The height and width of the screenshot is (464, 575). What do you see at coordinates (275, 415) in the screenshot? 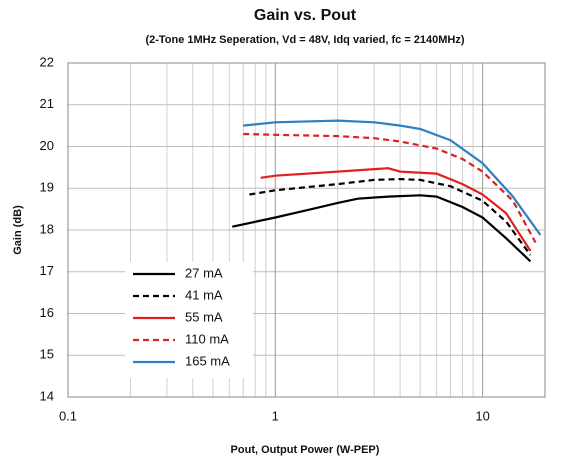
I see `x-tick-label: 1` at bounding box center [275, 415].